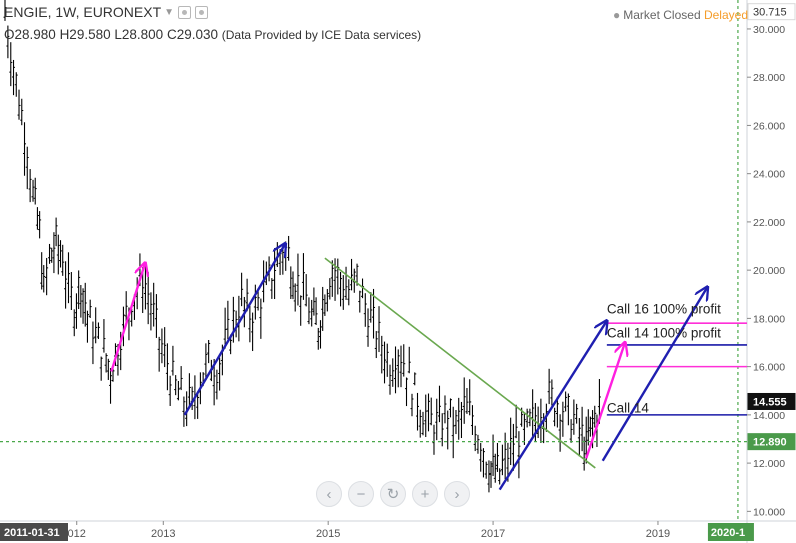 This screenshot has height=543, width=796. I want to click on zoom-out-button: −, so click(361, 494).